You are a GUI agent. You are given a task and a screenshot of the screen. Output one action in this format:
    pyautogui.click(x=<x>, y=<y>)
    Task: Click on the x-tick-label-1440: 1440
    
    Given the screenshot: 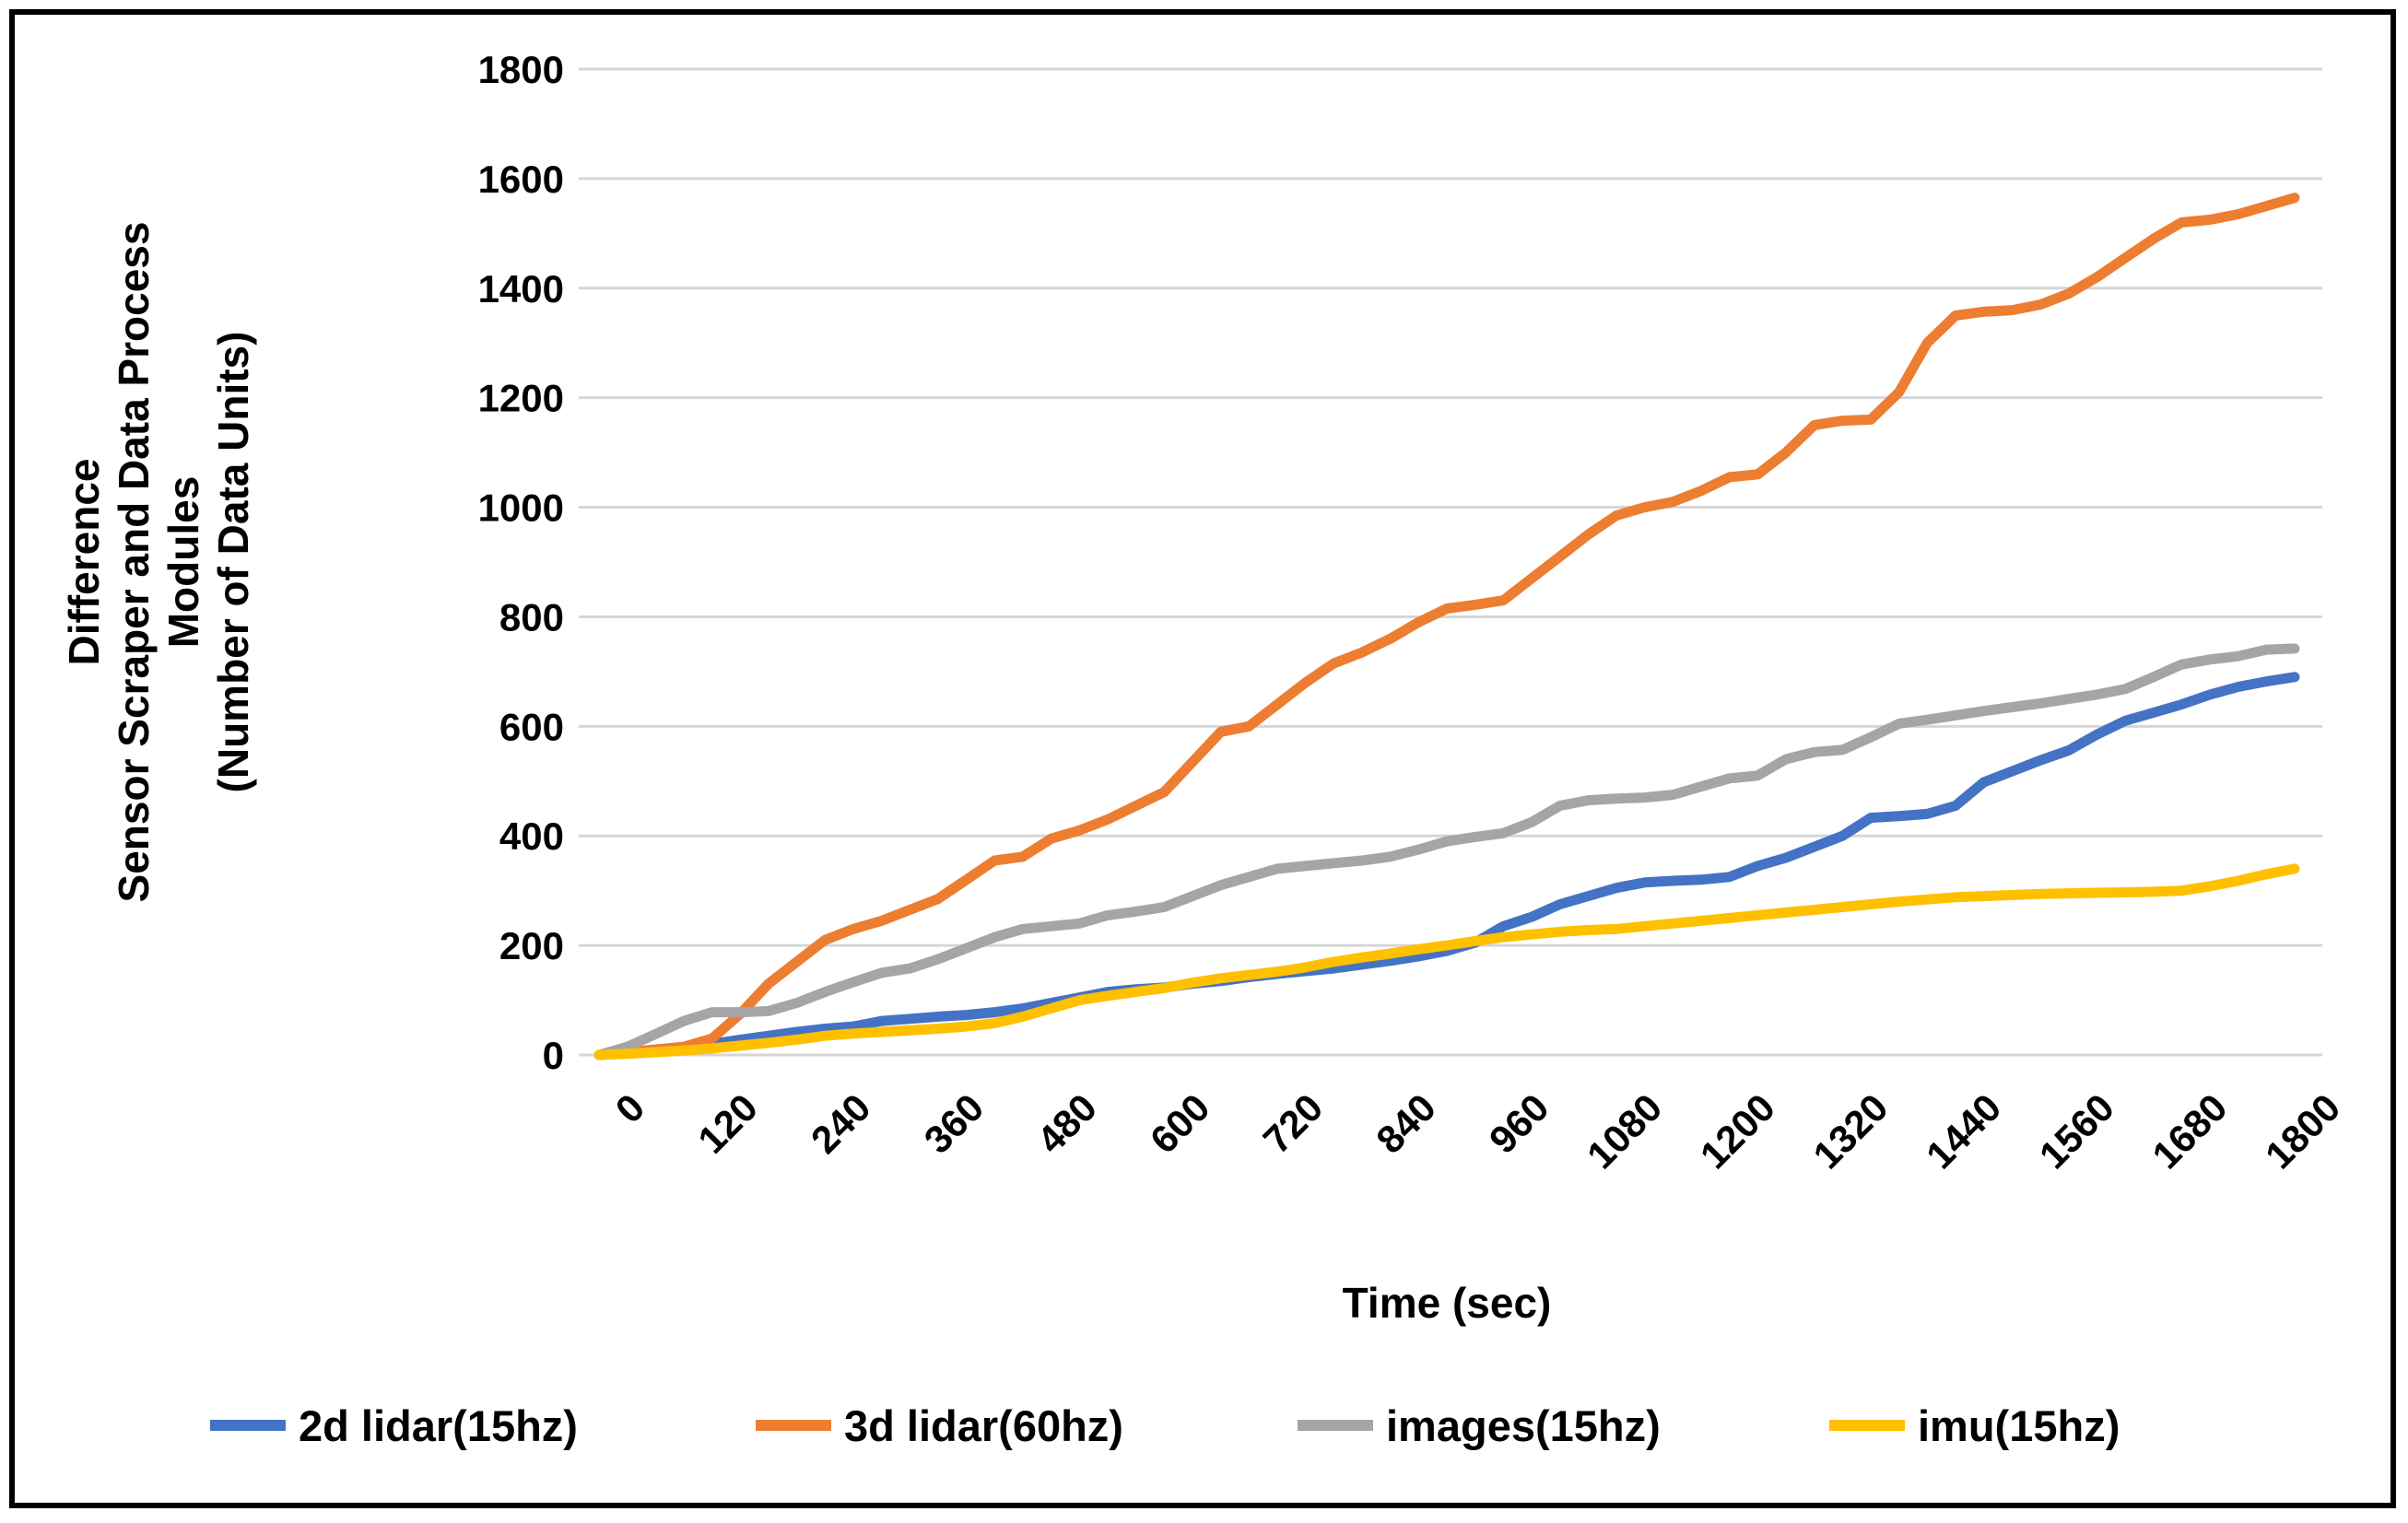 What is the action you would take?
    pyautogui.click(x=1963, y=1131)
    